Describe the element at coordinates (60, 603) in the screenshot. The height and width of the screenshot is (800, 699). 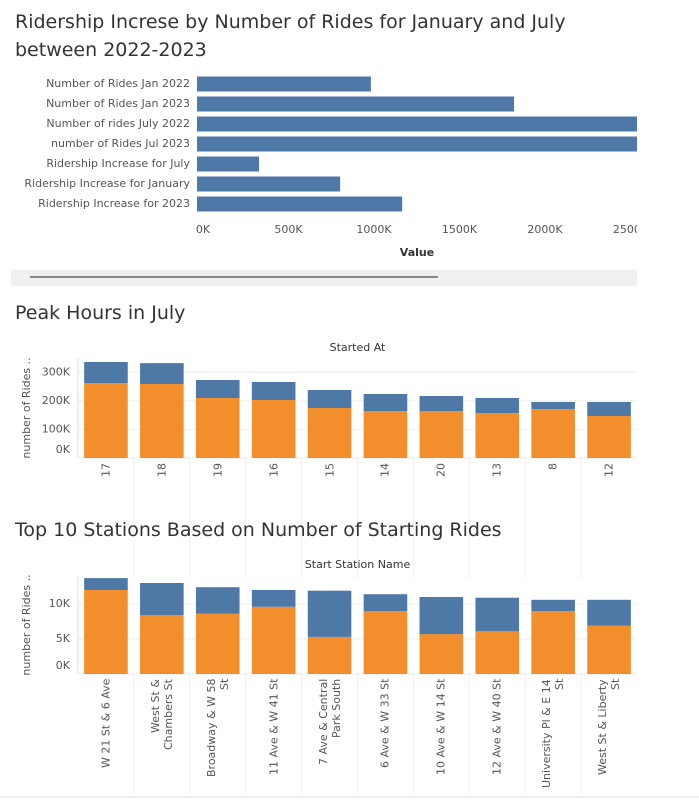
I see `y-tick-label: 10K` at that location.